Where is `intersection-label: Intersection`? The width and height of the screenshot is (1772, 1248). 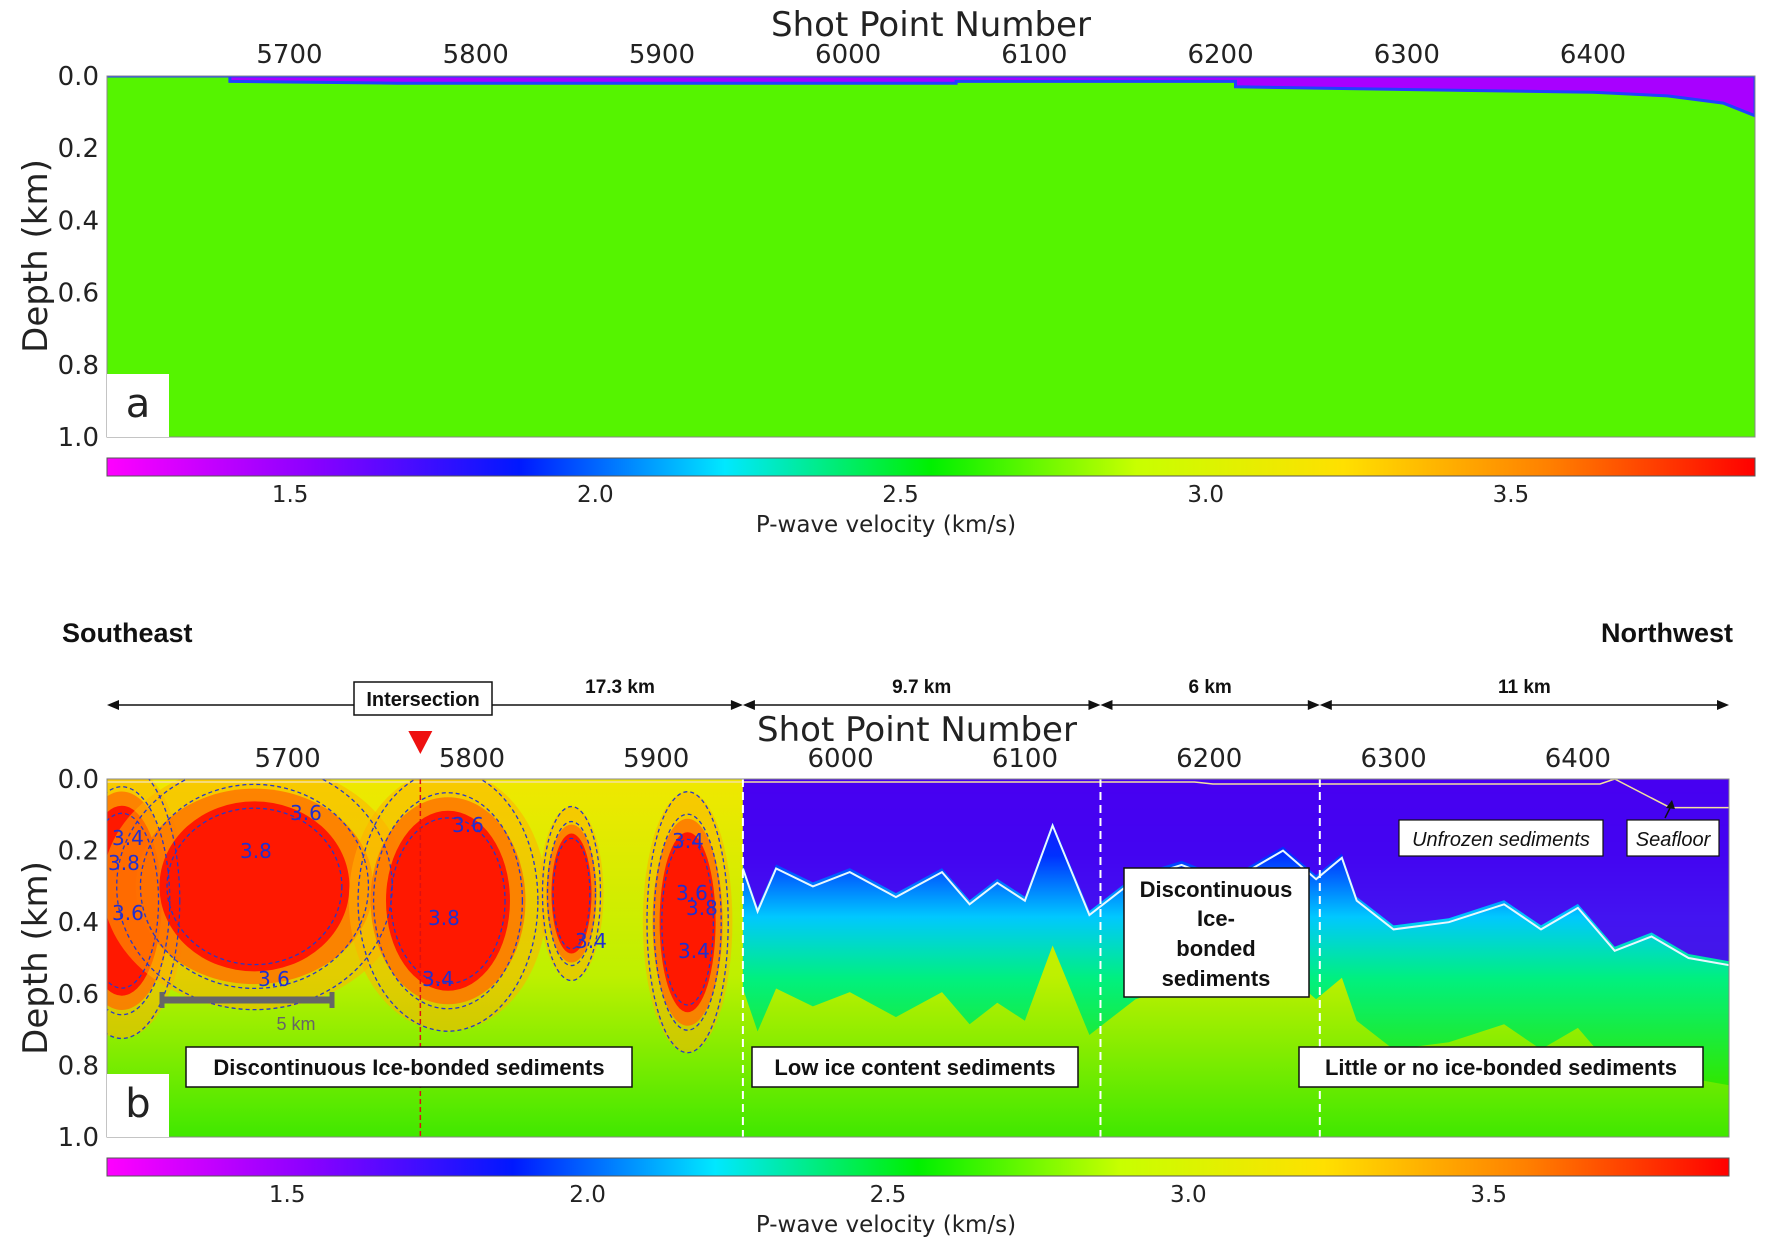 intersection-label: Intersection is located at coordinates (423, 698).